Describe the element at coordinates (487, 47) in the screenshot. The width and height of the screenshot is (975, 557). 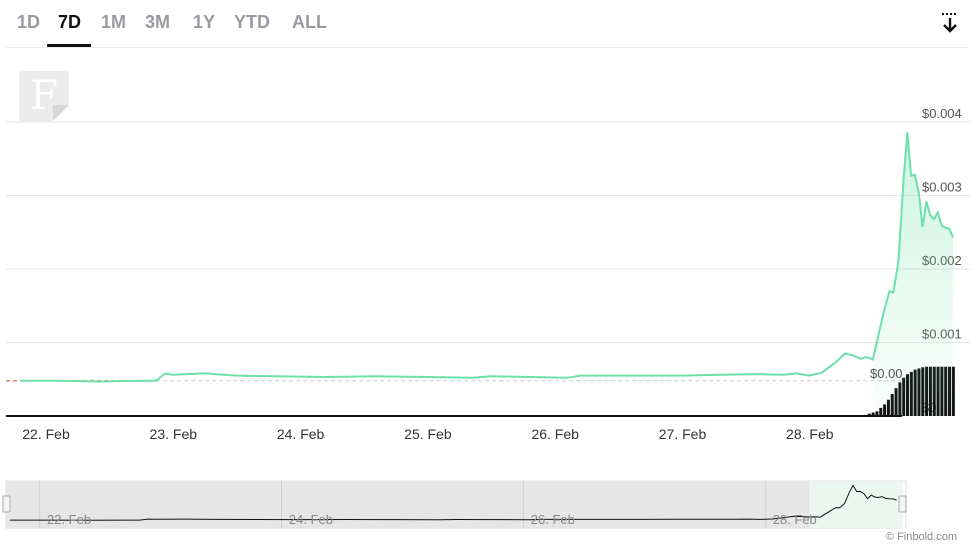
I see `tabs-divider` at that location.